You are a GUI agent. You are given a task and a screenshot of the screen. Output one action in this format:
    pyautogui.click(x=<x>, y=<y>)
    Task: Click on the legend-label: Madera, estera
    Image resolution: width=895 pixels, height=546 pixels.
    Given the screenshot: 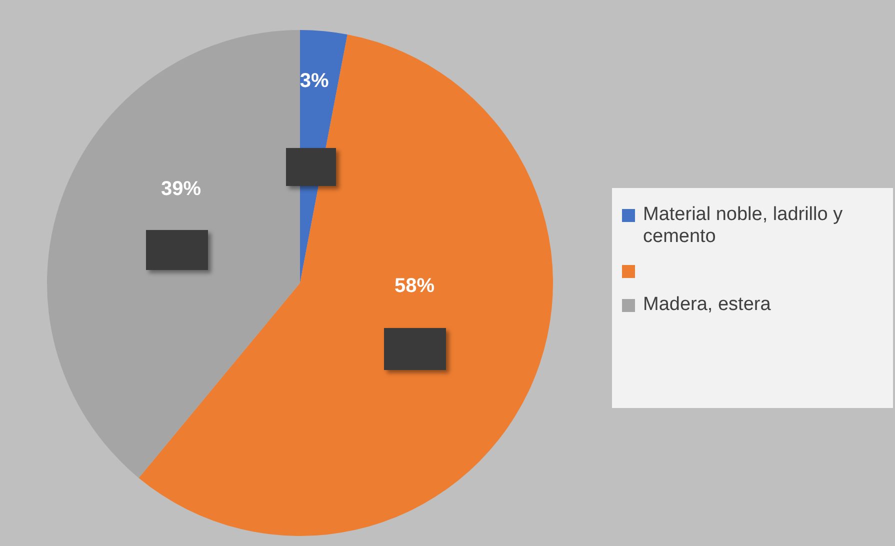 What is the action you would take?
    pyautogui.click(x=707, y=305)
    